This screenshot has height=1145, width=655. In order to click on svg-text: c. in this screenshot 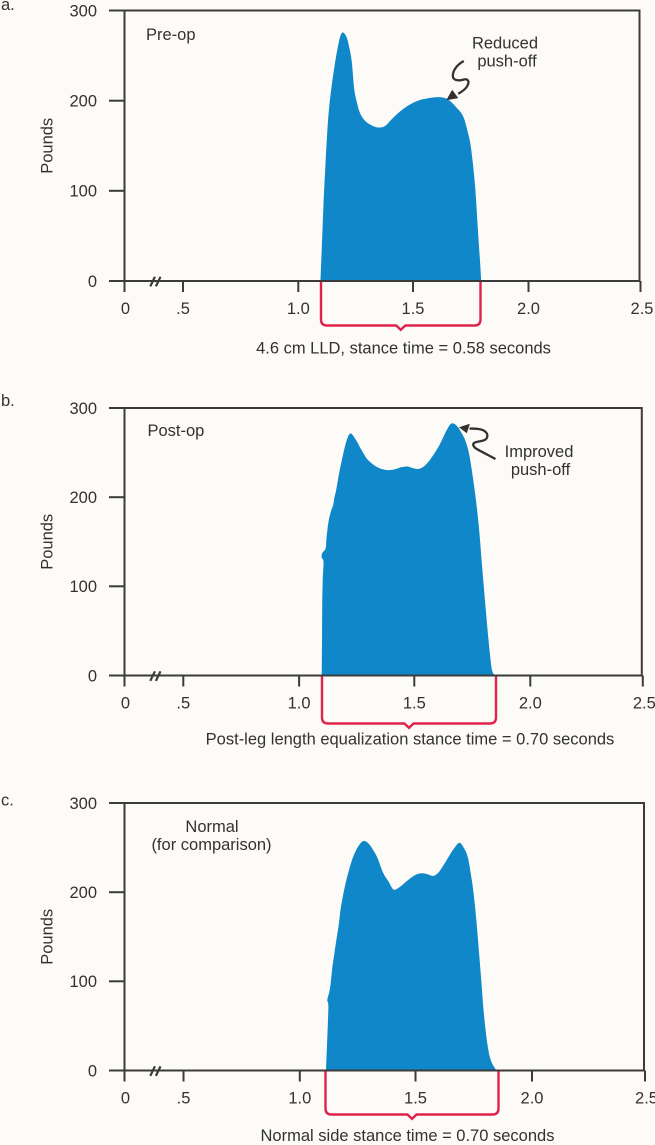, I will do `click(7, 801)`.